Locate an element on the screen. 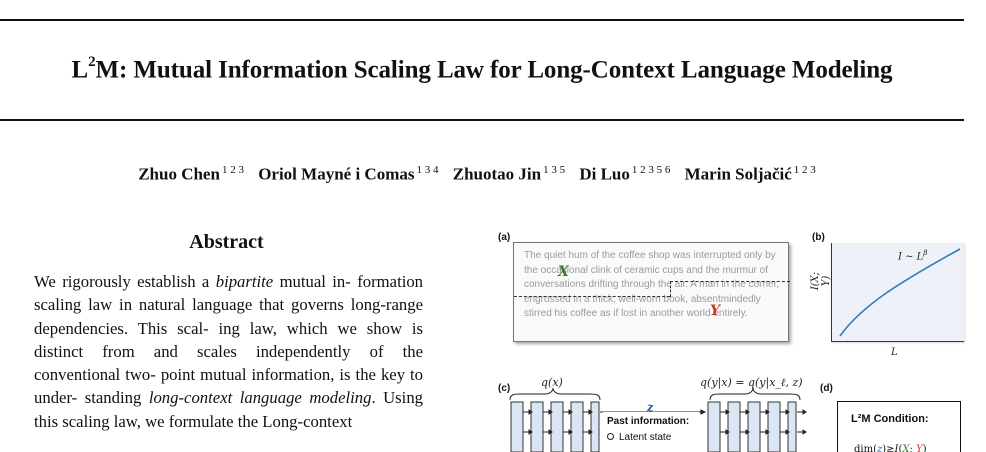 The width and height of the screenshot is (986, 452). panel-c-label: (c) is located at coordinates (504, 388).